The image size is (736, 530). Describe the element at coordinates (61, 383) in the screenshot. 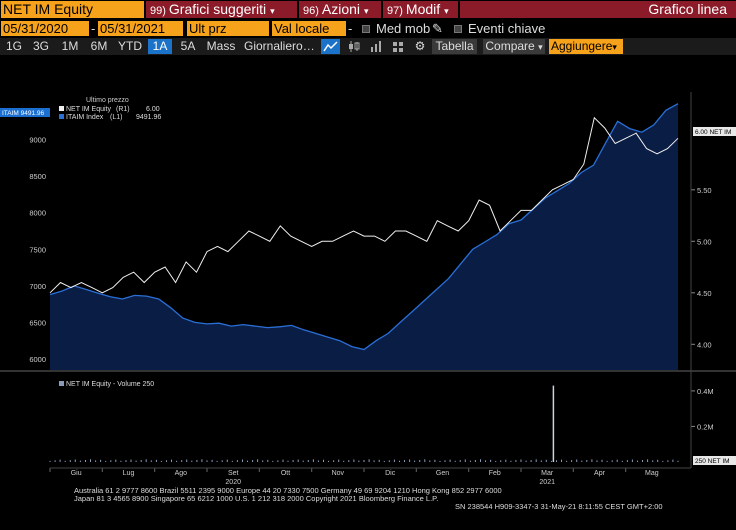

I see `volume-legend-swatch` at that location.